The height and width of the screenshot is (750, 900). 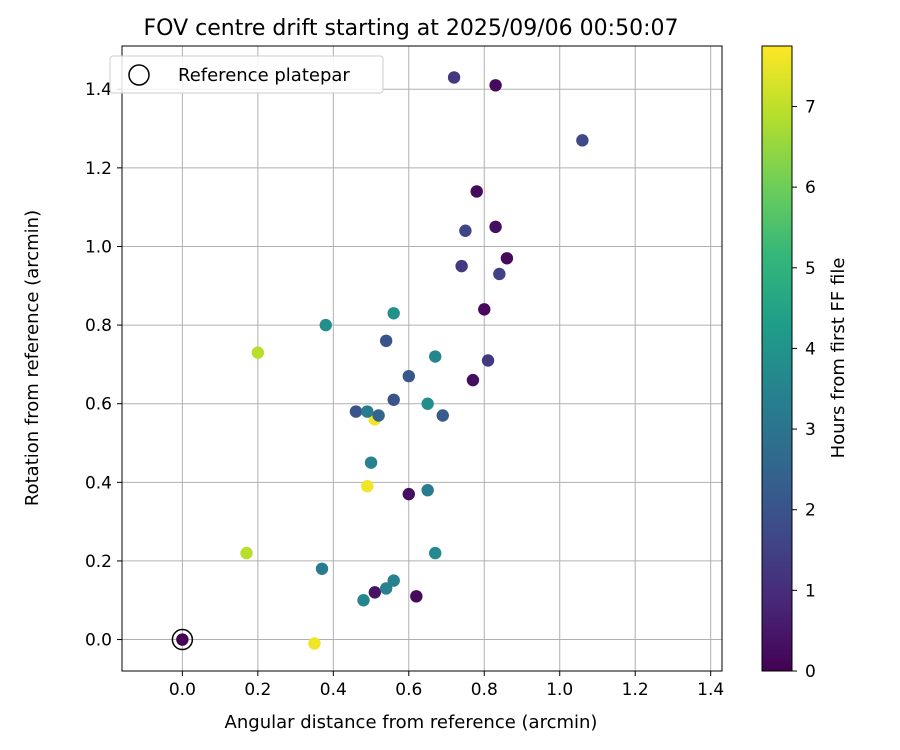 What do you see at coordinates (810, 672) in the screenshot?
I see `colorbar-tick-label: 0` at bounding box center [810, 672].